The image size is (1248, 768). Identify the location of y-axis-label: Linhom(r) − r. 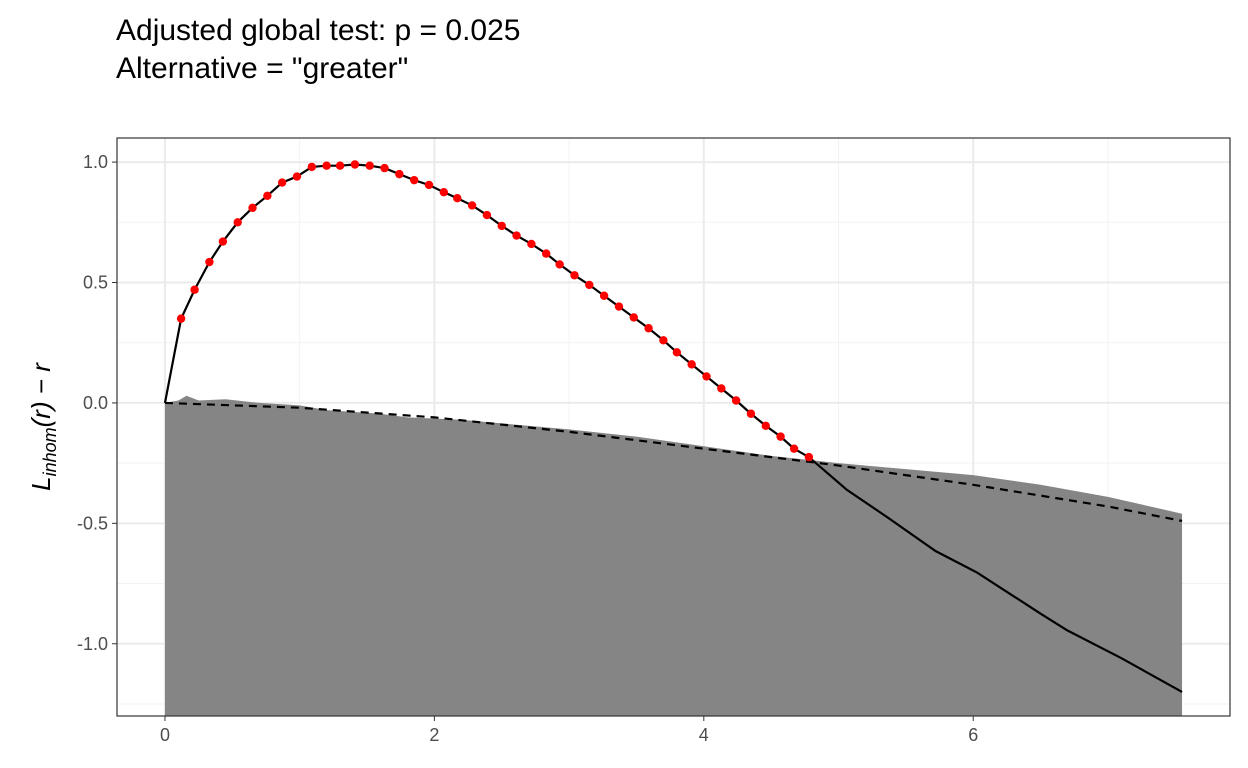
(43, 426).